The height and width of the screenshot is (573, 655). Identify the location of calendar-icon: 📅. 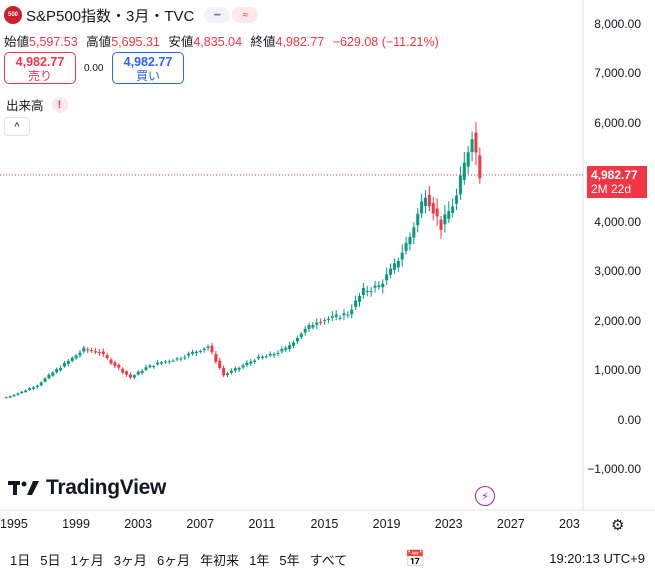
(415, 559).